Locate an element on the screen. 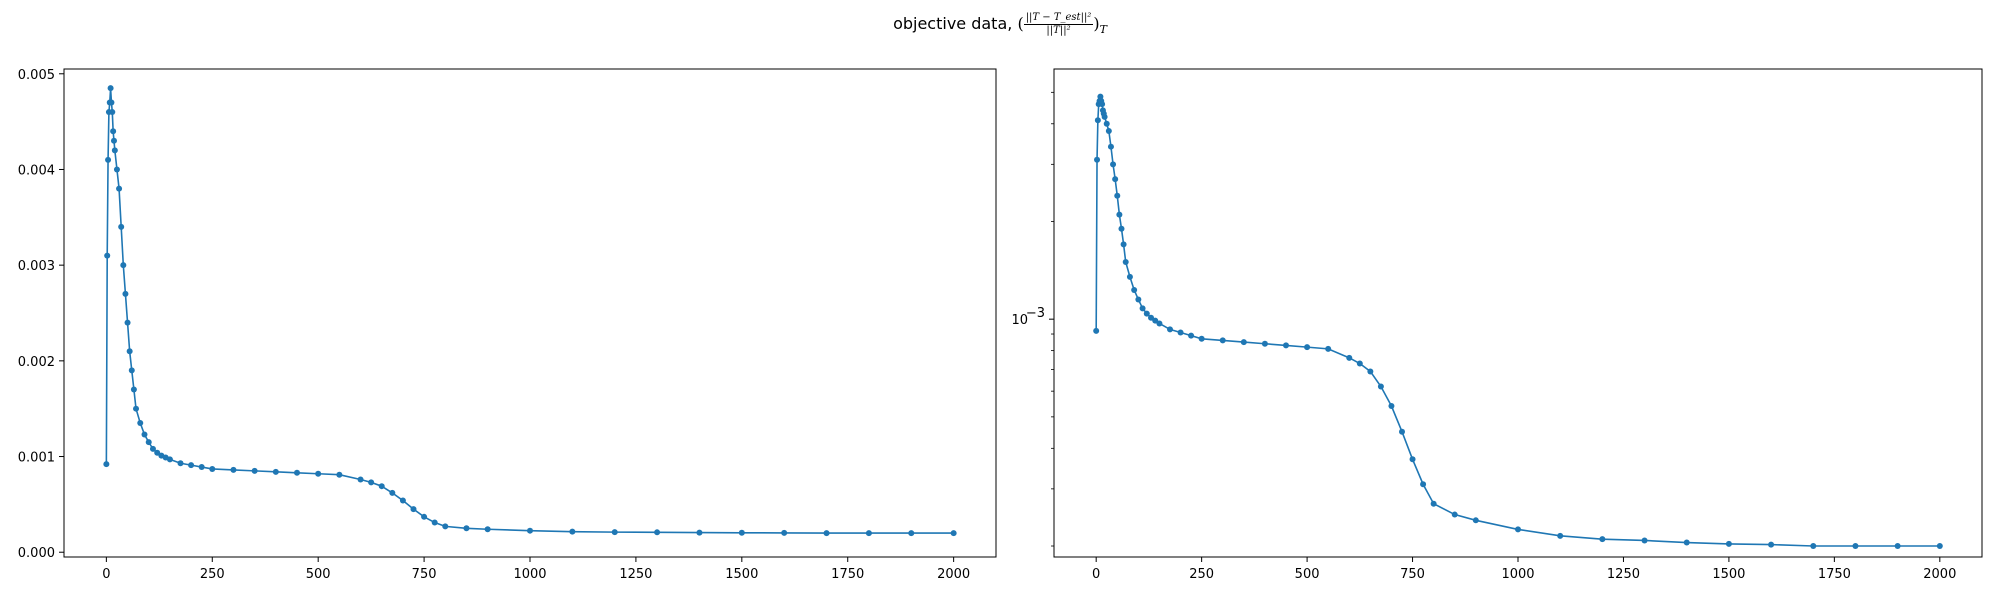 The height and width of the screenshot is (600, 2000). title-math-fraction: ||T − T_est||² ||T||² is located at coordinates (1058, 24).